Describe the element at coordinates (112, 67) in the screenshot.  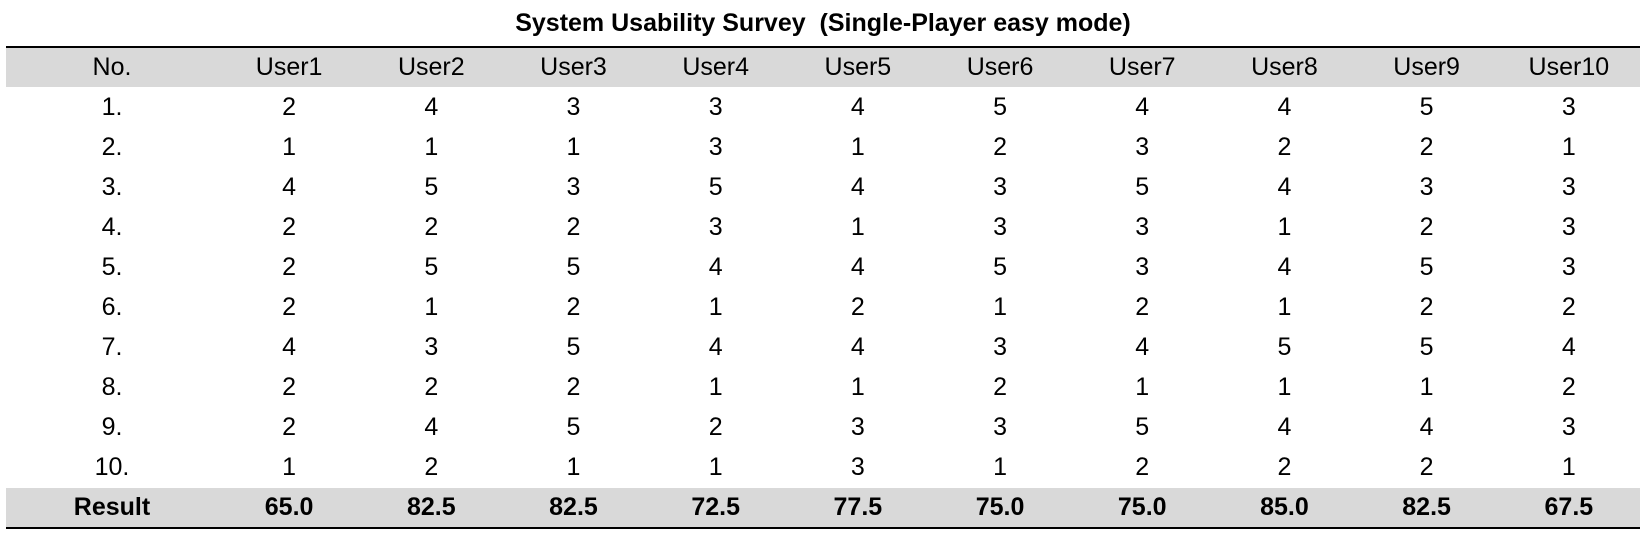
I see `header-cell-no: No.` at that location.